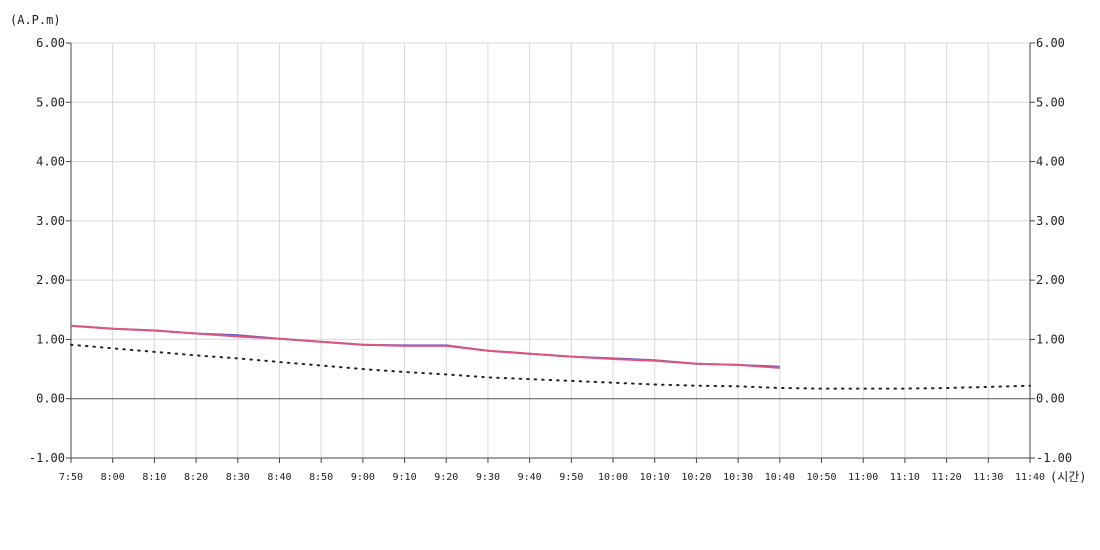  Describe the element at coordinates (488, 477) in the screenshot. I see `x-tick-label: 9:30` at that location.